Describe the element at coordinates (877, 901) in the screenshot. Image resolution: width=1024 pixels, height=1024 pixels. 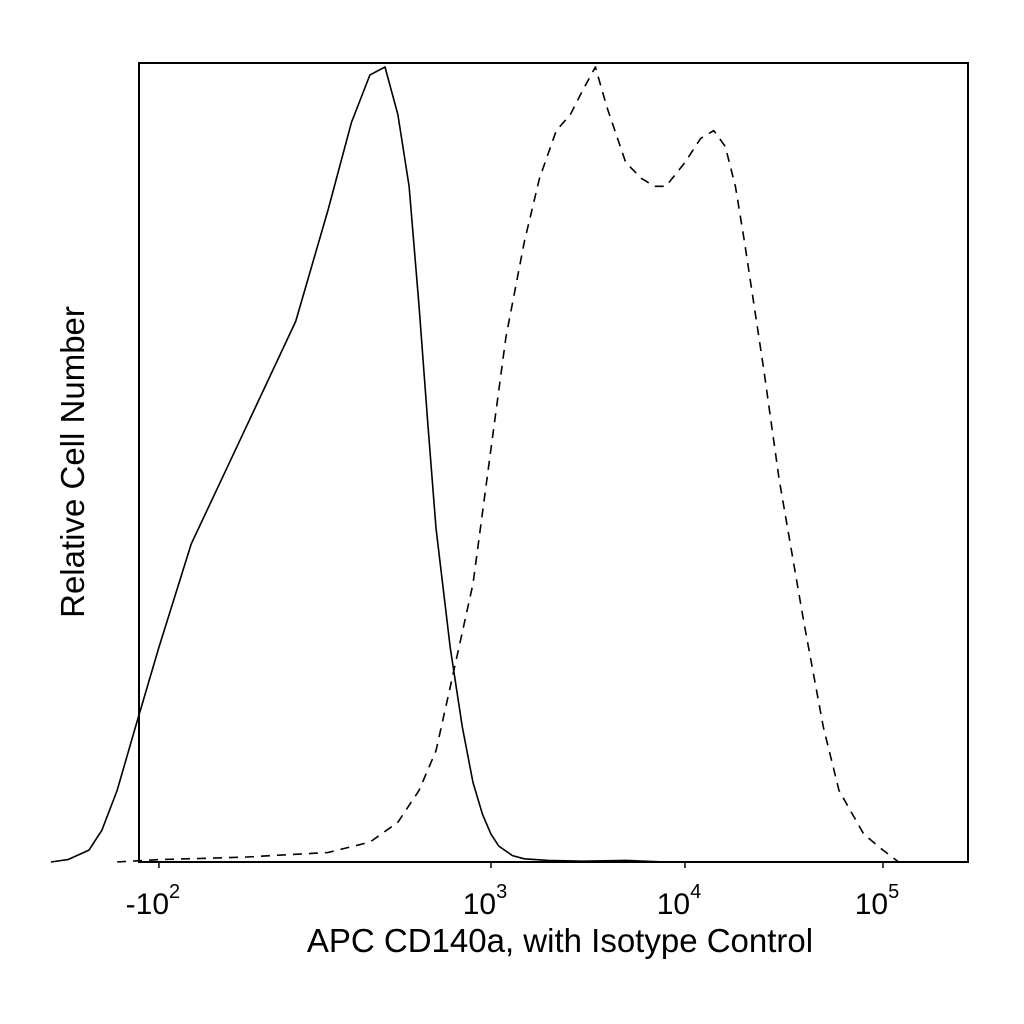
I see `x-tick-label: 10⁵` at that location.